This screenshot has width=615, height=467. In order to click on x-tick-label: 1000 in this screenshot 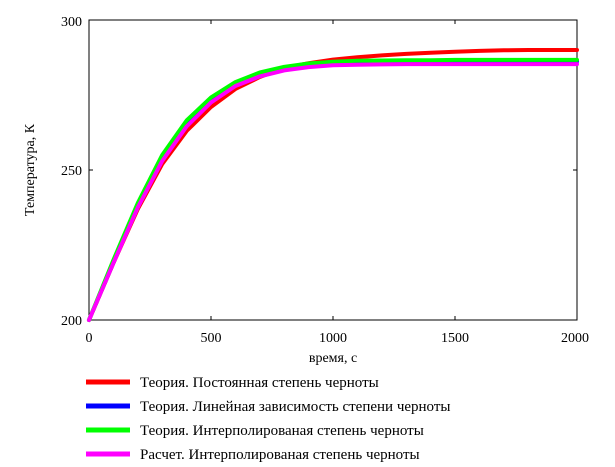, I will do `click(333, 338)`.